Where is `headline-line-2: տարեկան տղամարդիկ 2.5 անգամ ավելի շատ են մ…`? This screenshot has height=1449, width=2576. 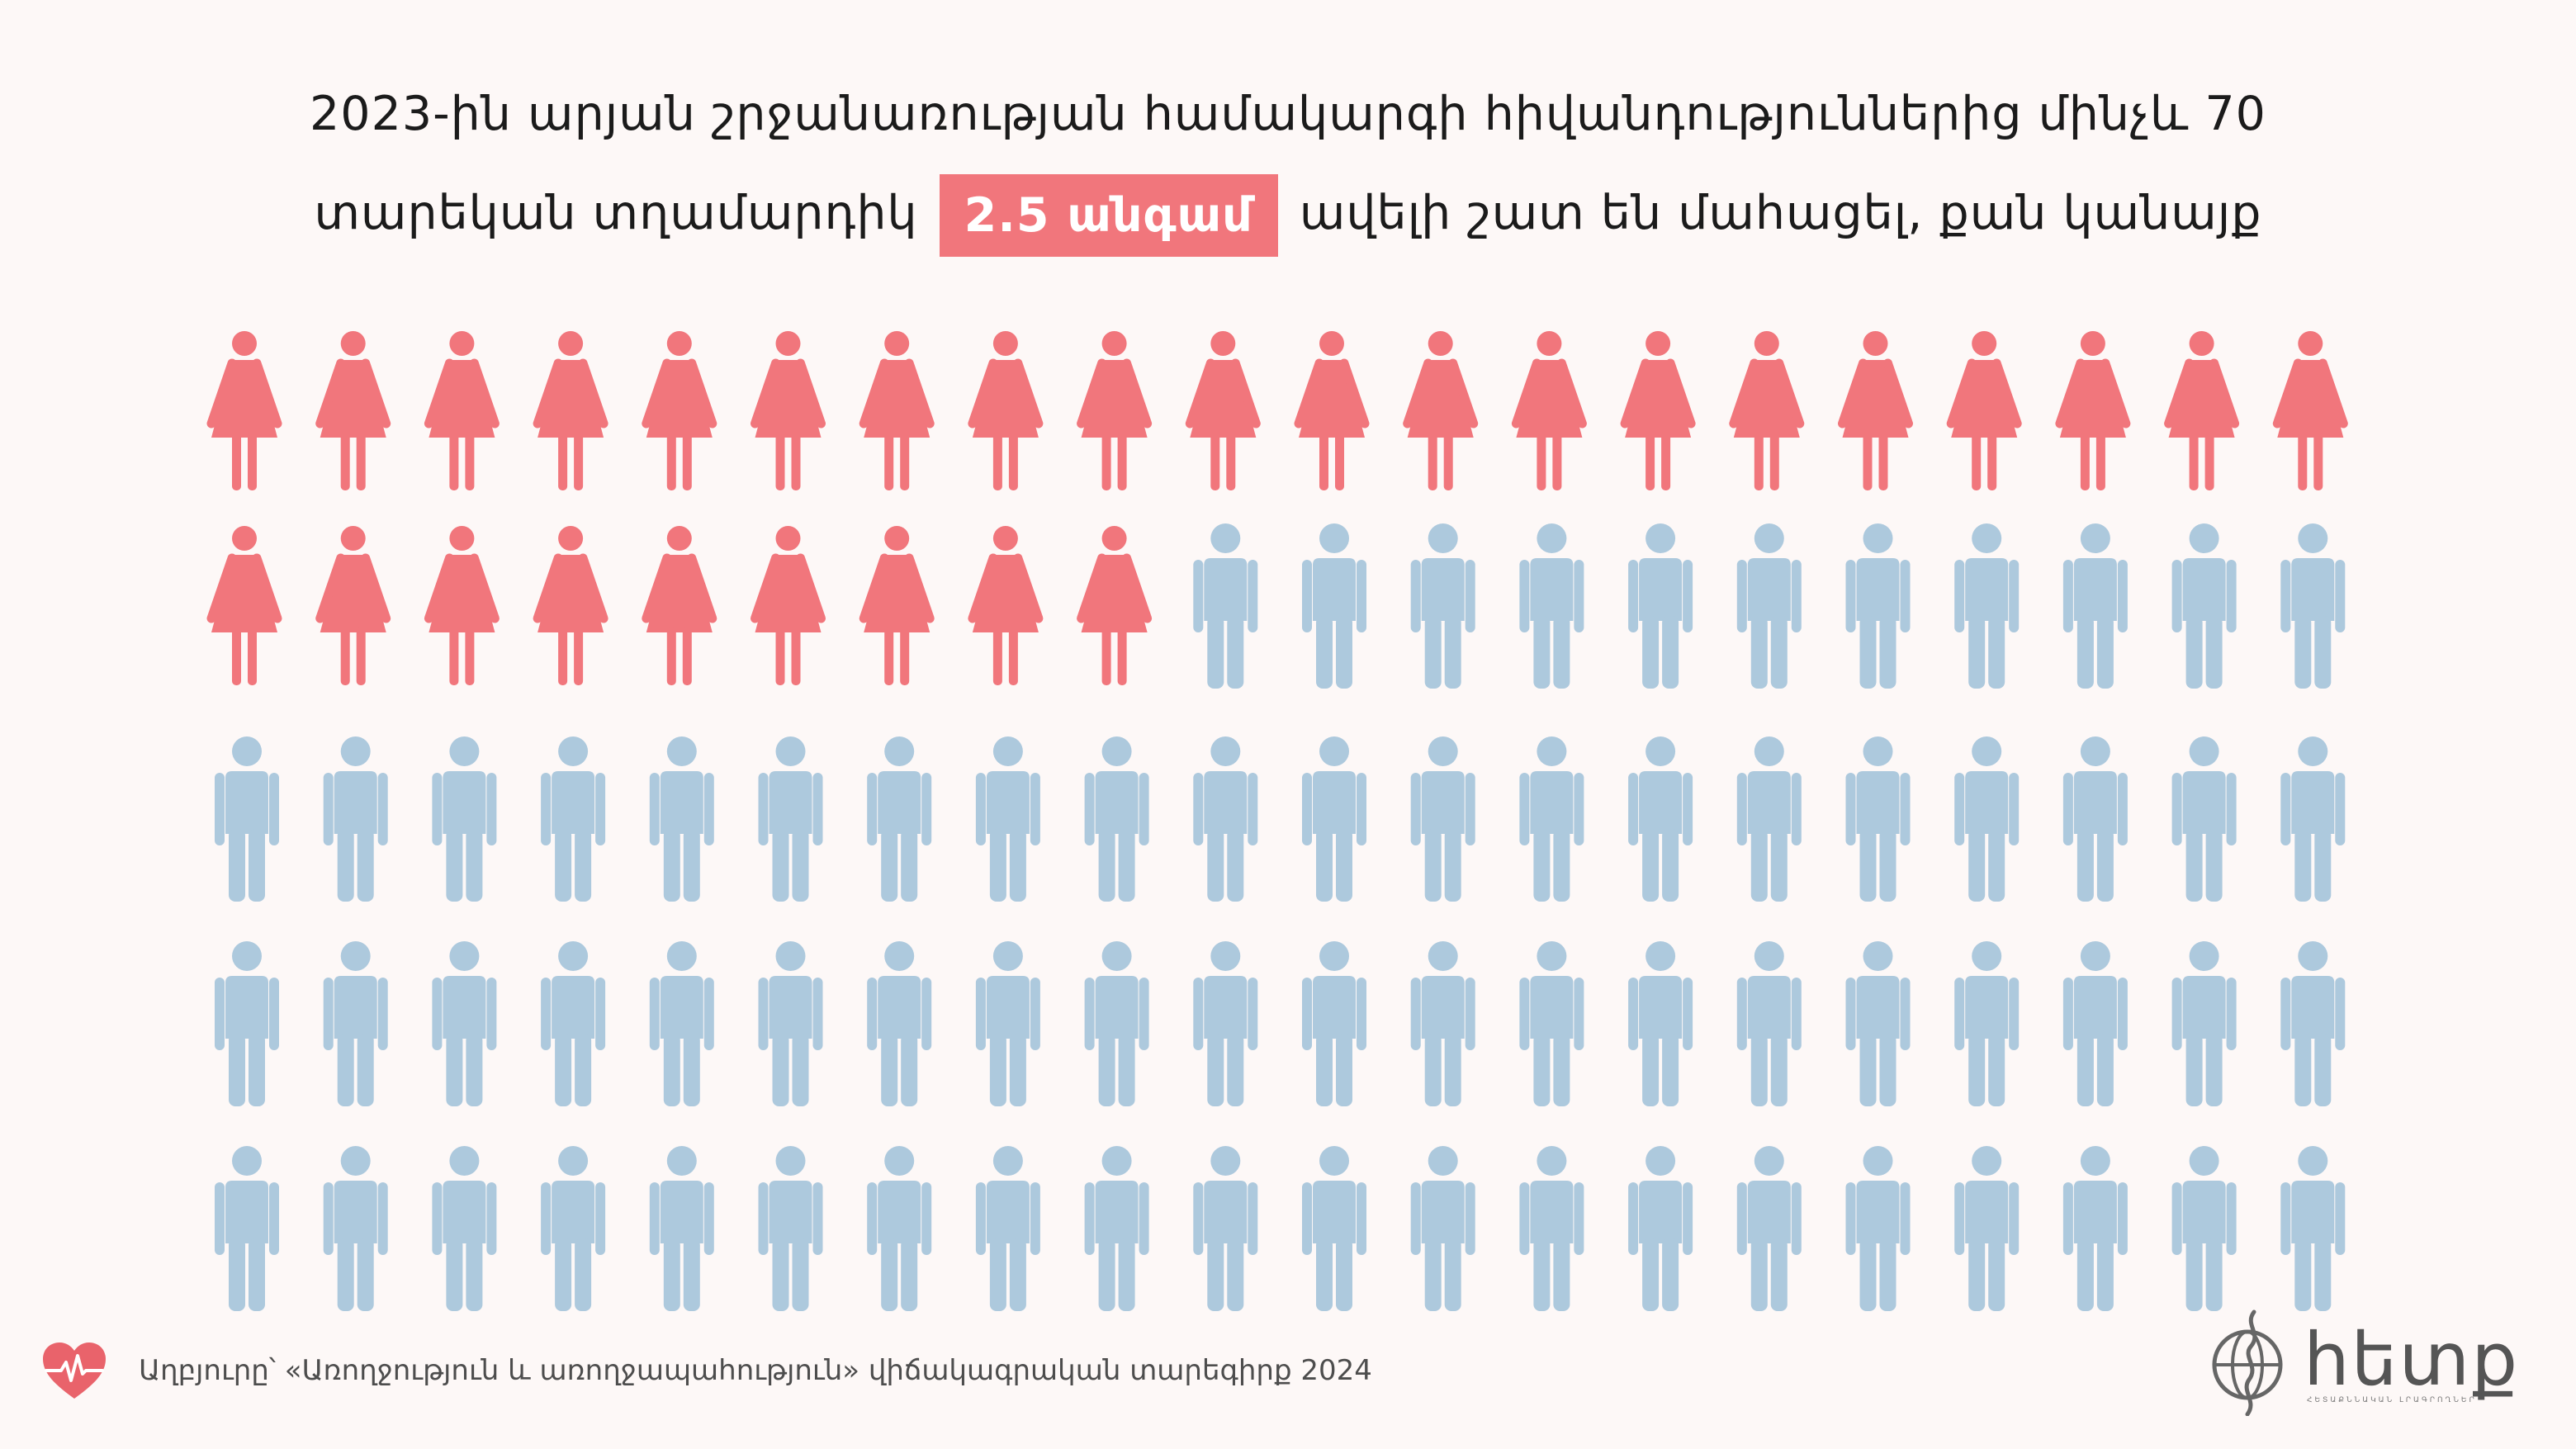 headline-line-2: տարեկան տղամարդիկ 2.5 անգամ ավելի շատ են մ… is located at coordinates (1288, 213).